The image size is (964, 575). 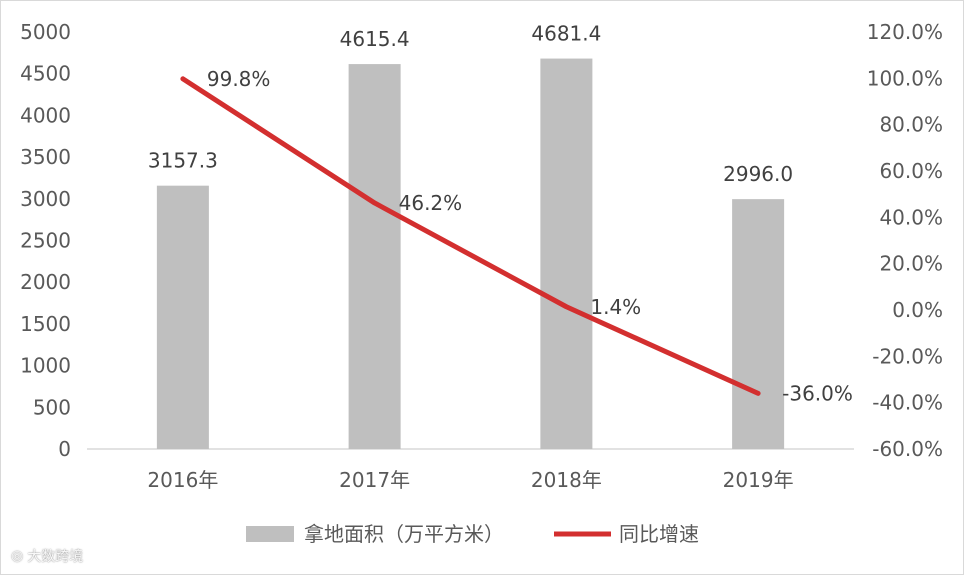 I want to click on x-tick-label: 2019年, so click(x=758, y=480).